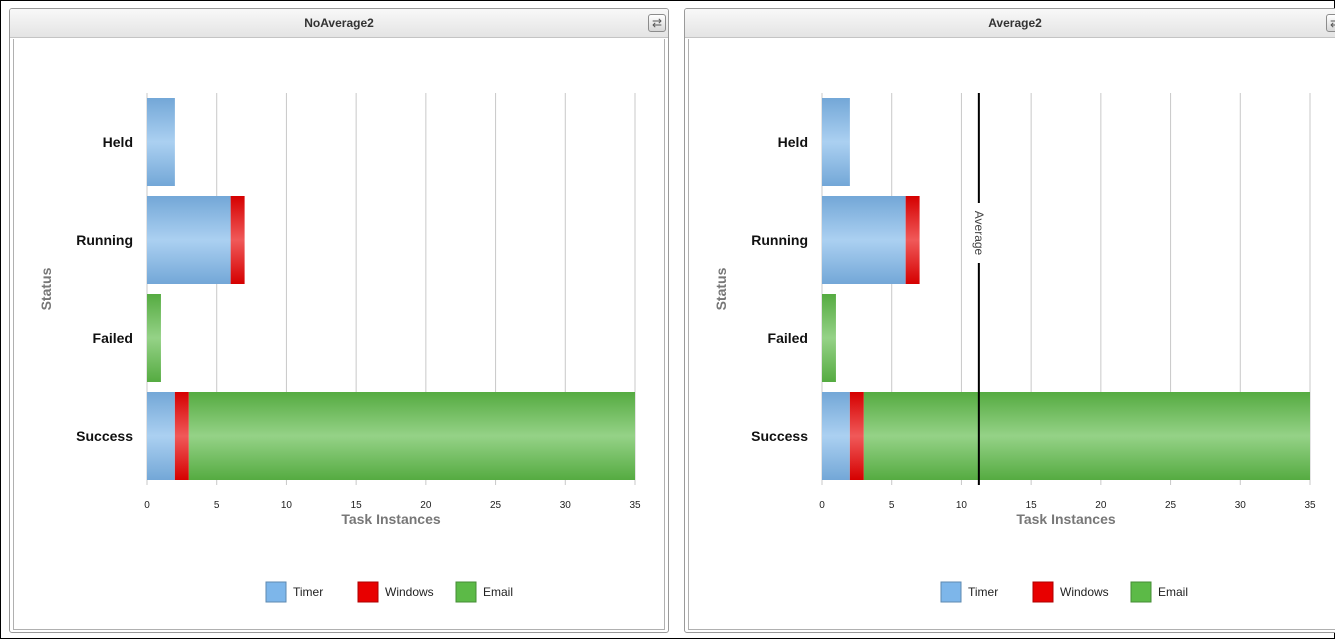 The width and height of the screenshot is (1335, 639). I want to click on average-label-bg, so click(978, 233).